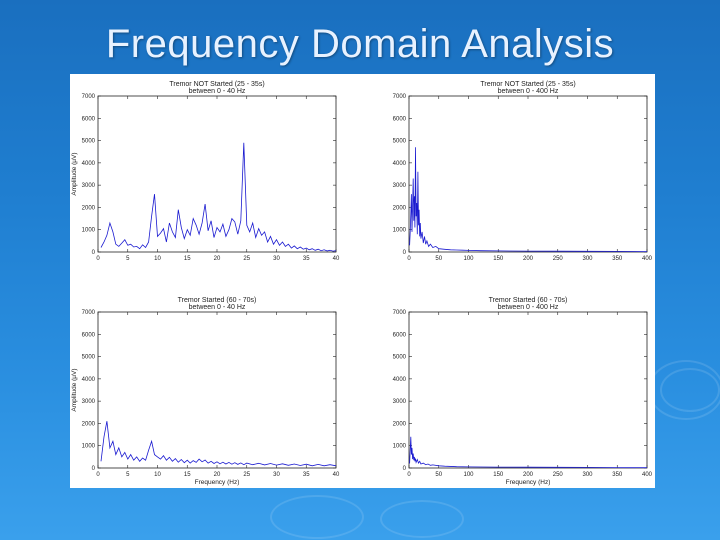 The height and width of the screenshot is (540, 720). Describe the element at coordinates (360, 44) in the screenshot. I see `slide-title: Frequency Domain Analysis` at that location.